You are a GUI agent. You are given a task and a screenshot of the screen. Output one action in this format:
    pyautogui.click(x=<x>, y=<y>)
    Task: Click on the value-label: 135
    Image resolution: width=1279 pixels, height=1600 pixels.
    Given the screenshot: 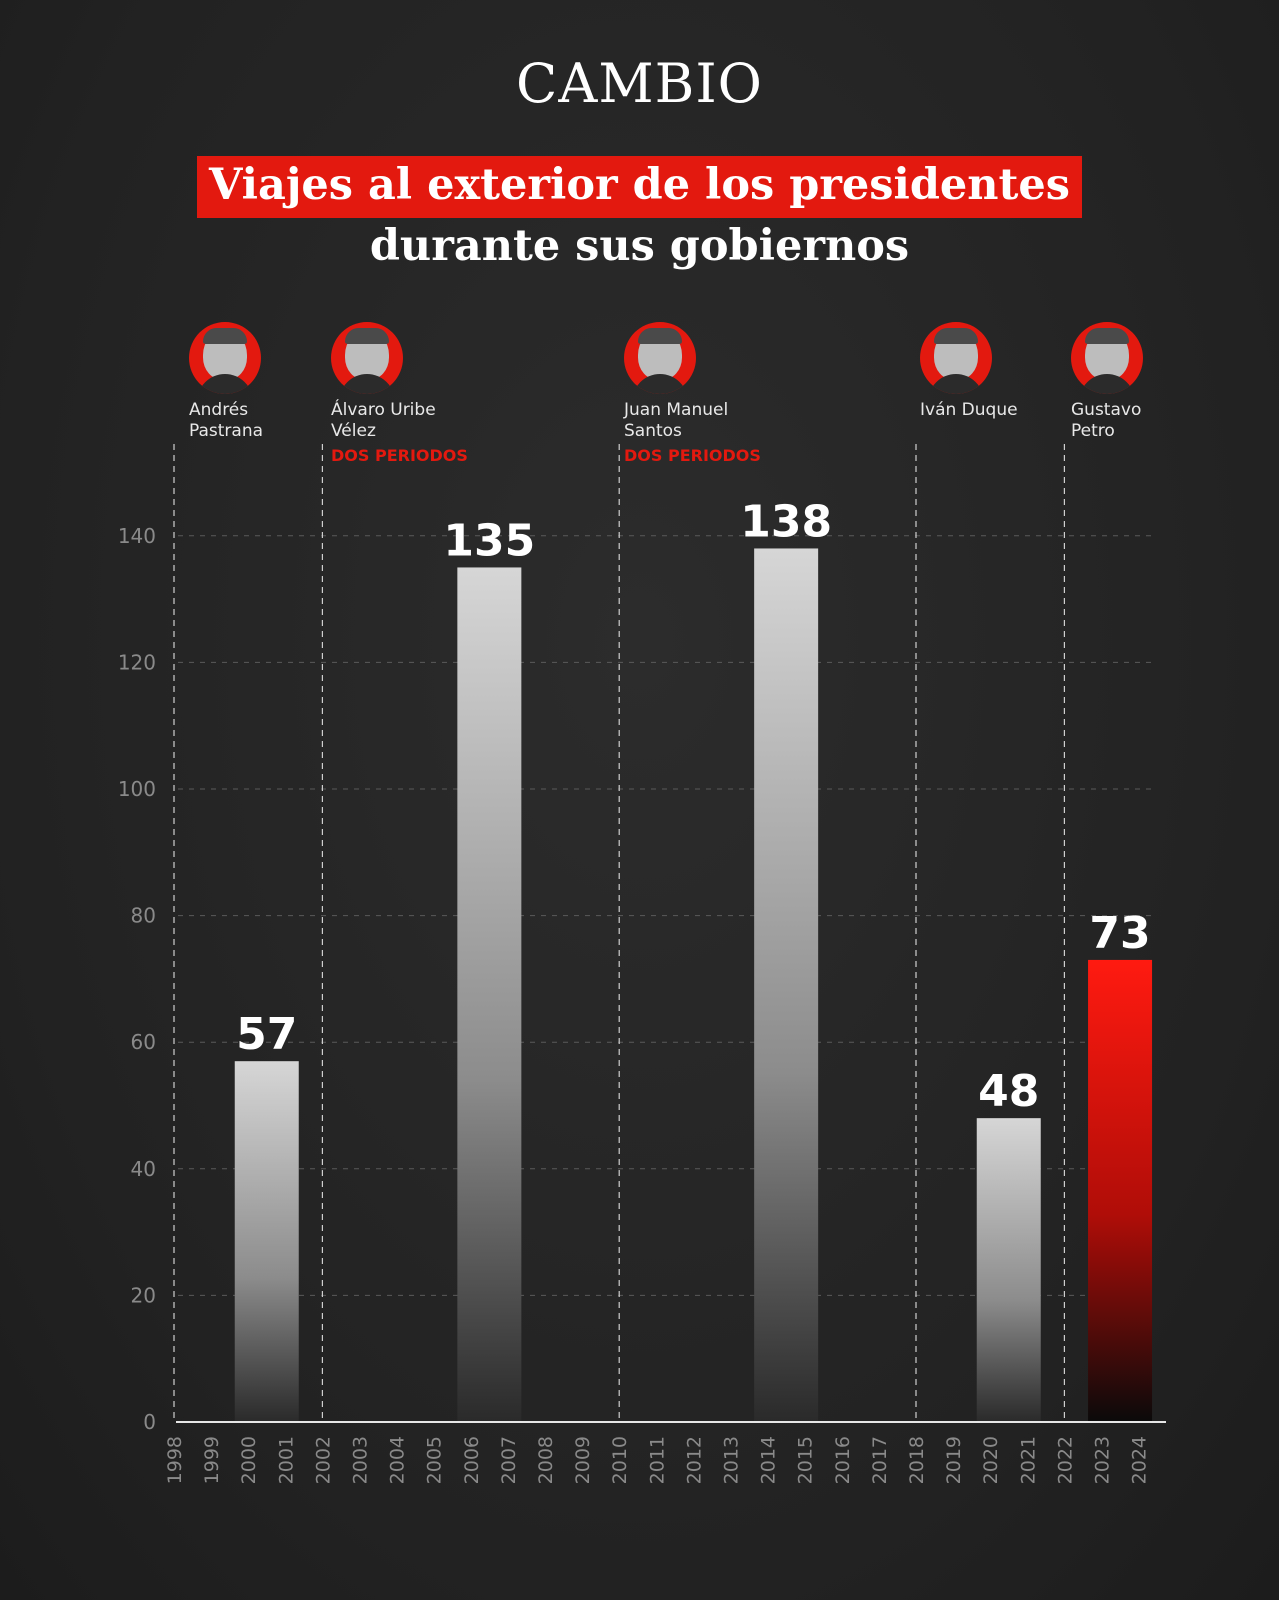 What is the action you would take?
    pyautogui.click(x=489, y=540)
    